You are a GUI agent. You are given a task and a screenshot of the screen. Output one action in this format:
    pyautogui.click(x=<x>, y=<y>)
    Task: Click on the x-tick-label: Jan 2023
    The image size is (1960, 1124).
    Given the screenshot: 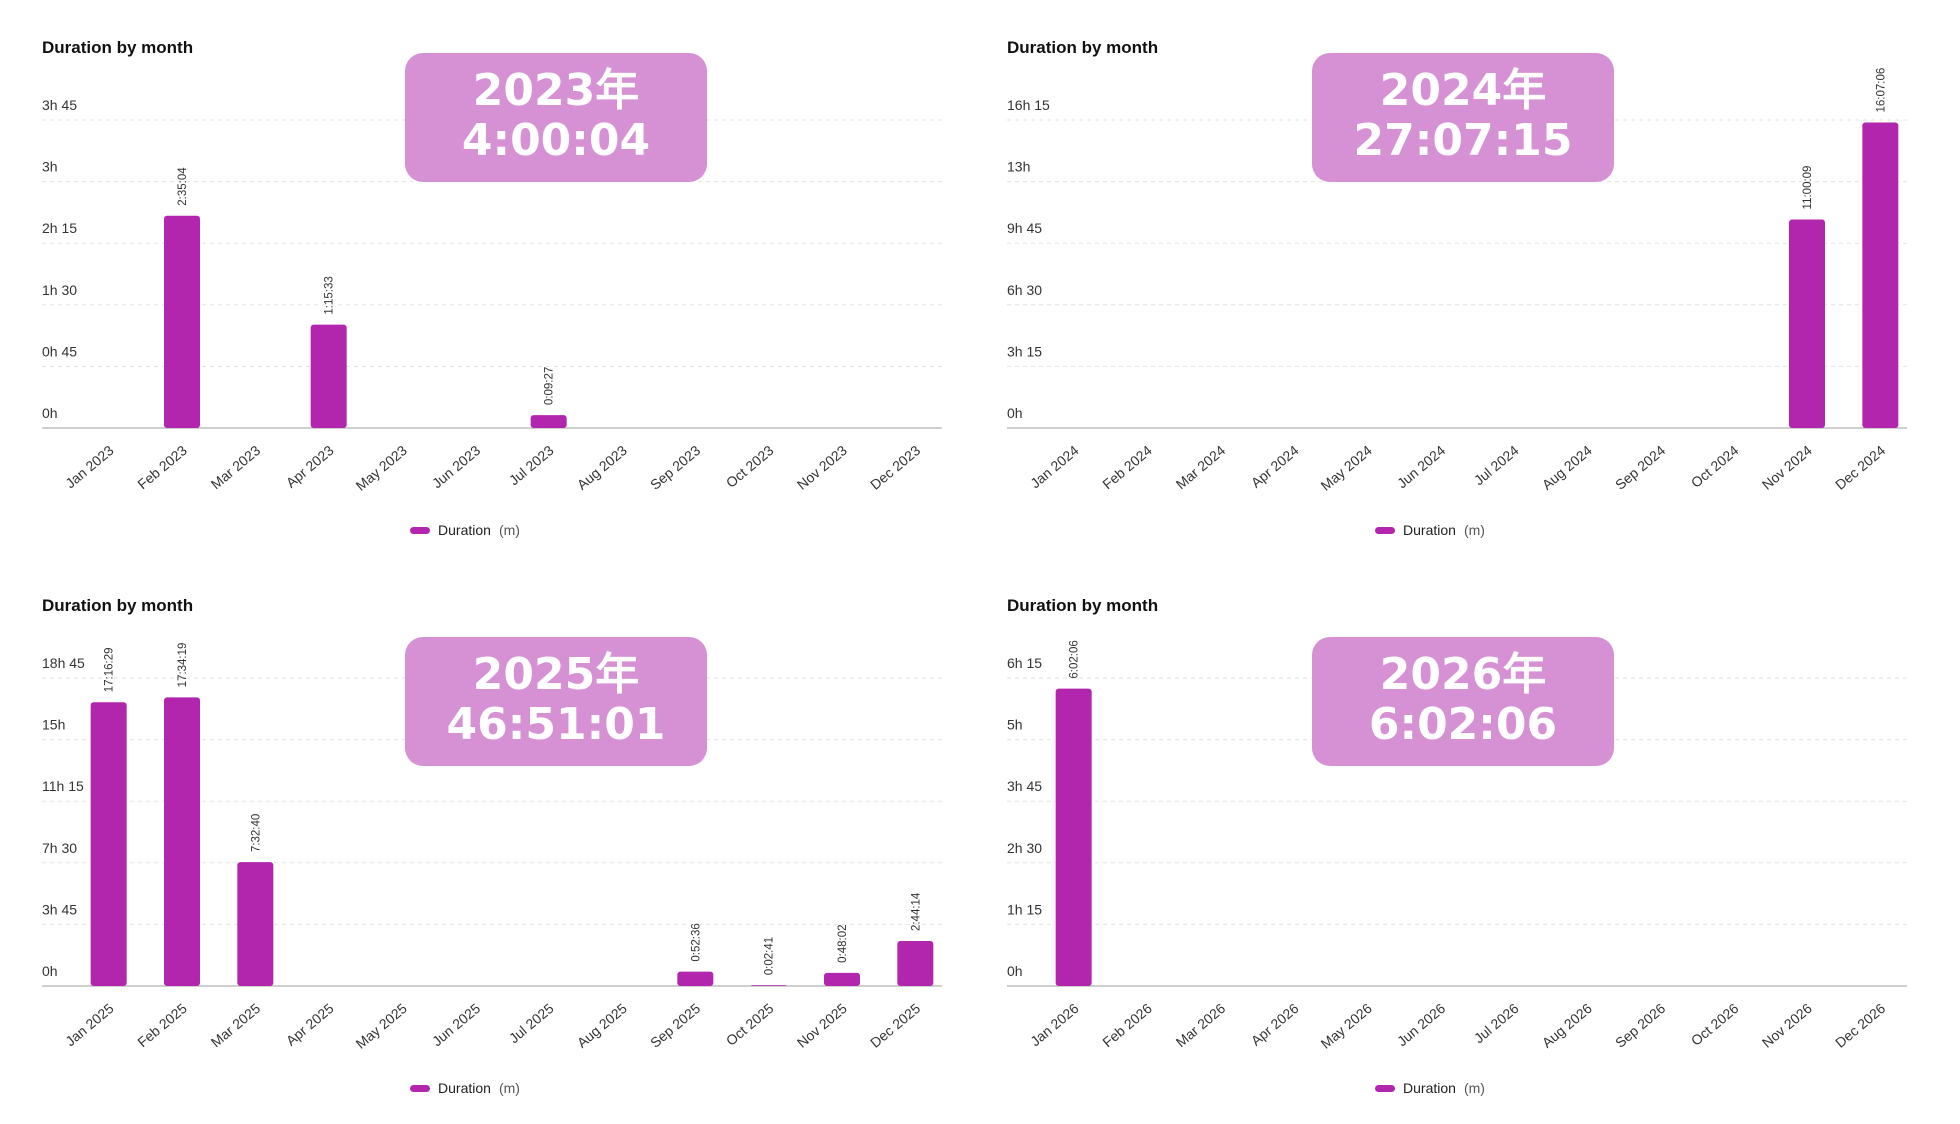 What is the action you would take?
    pyautogui.click(x=89, y=466)
    